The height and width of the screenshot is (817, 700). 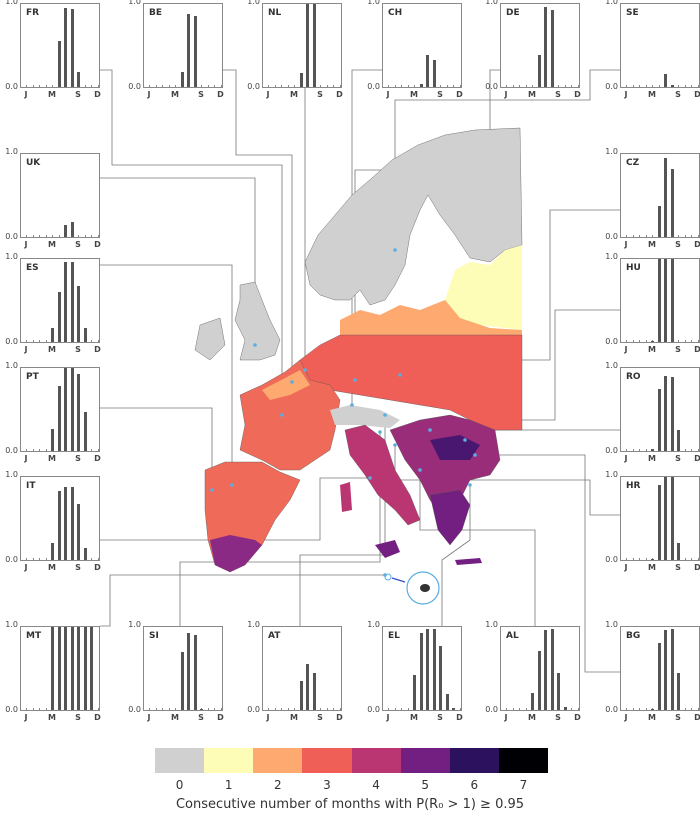 What do you see at coordinates (351, 760) in the screenshot?
I see `colorbar` at bounding box center [351, 760].